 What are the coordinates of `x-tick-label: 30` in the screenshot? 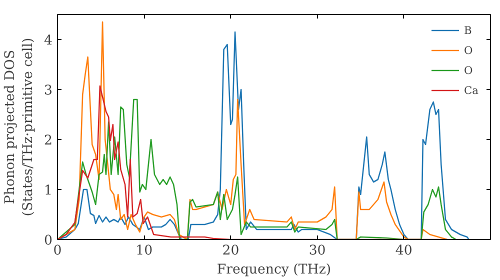 It's located at (317, 251).